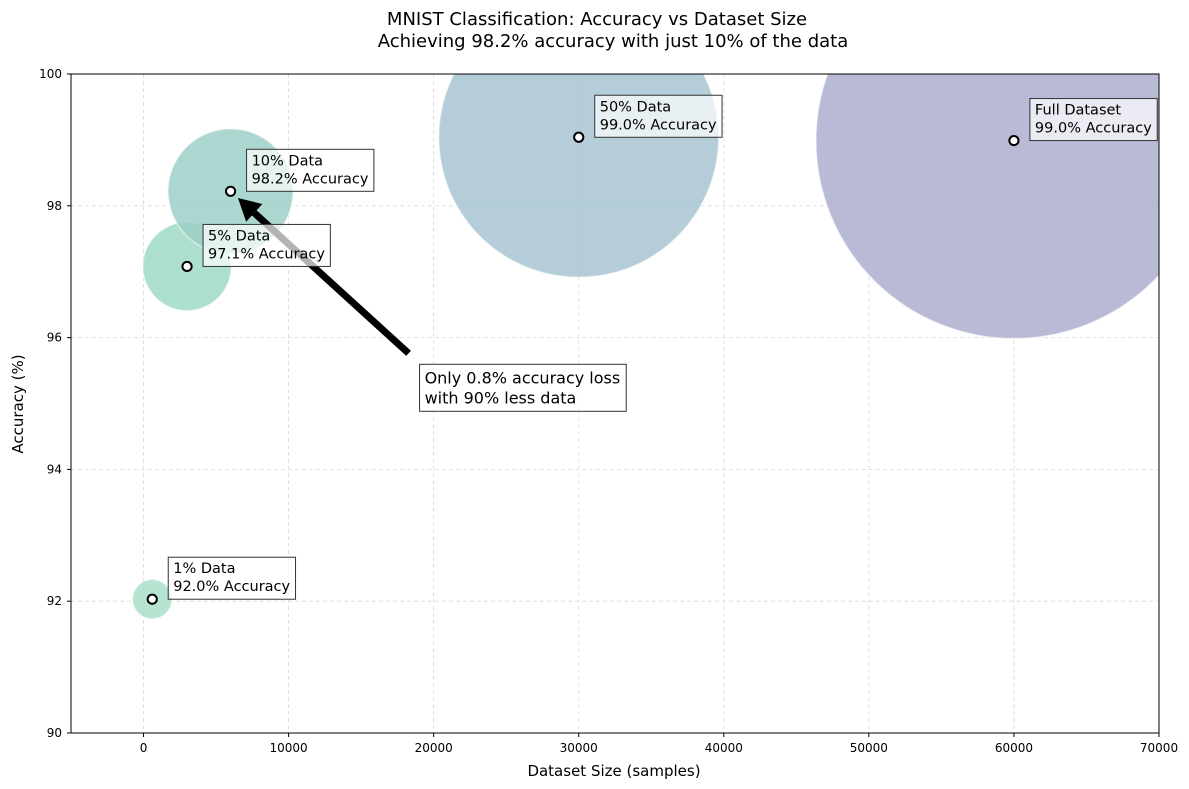 This screenshot has width=1189, height=789. Describe the element at coordinates (266, 254) in the screenshot. I see `annotation-accuracy: 97.1% Accuracy` at that location.